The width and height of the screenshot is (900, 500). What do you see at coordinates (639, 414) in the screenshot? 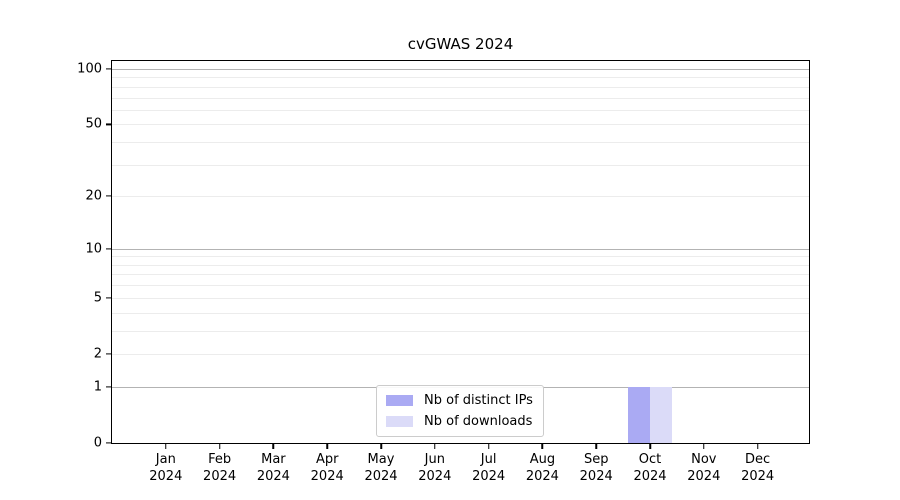
I see `bar-nb-of-distinct-ips-oct` at bounding box center [639, 414].